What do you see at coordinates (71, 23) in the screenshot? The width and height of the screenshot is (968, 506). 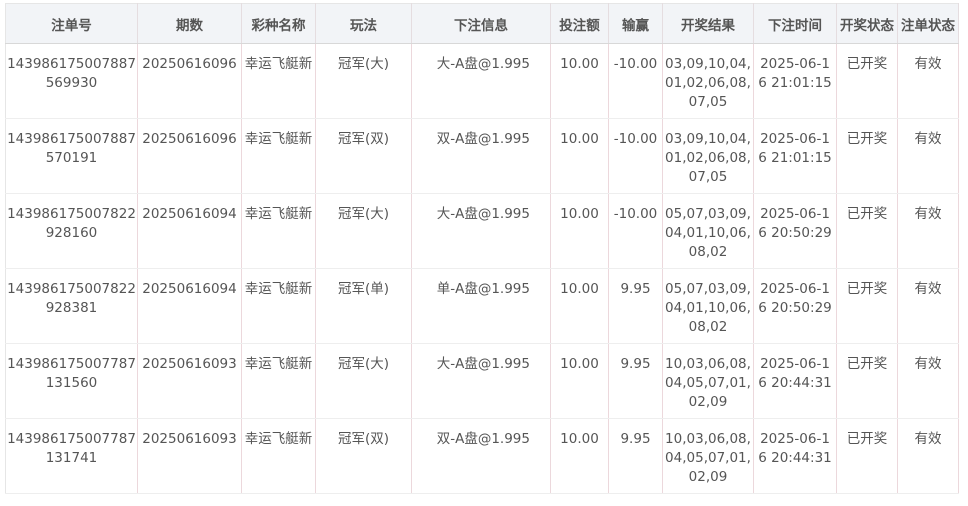 I see `column-header: 注单号` at bounding box center [71, 23].